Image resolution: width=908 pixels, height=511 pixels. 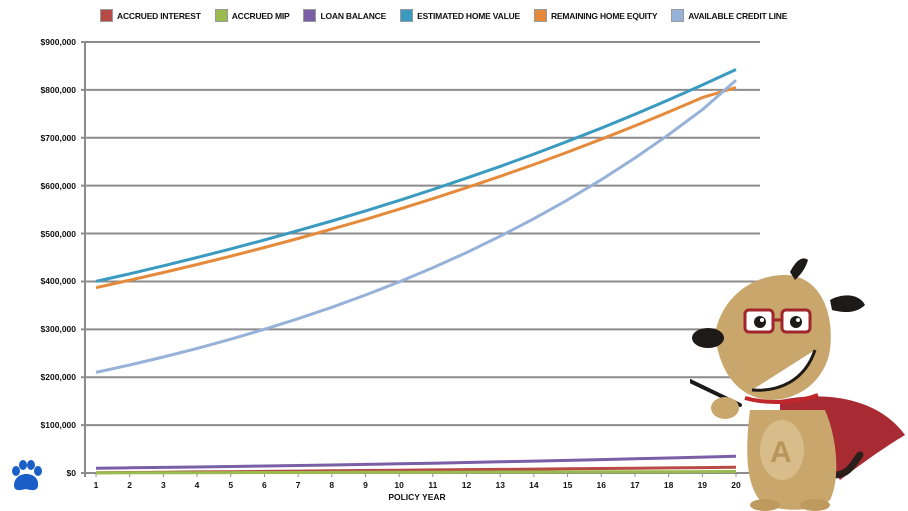 I want to click on y-tick-label: $800,000, so click(x=58, y=89).